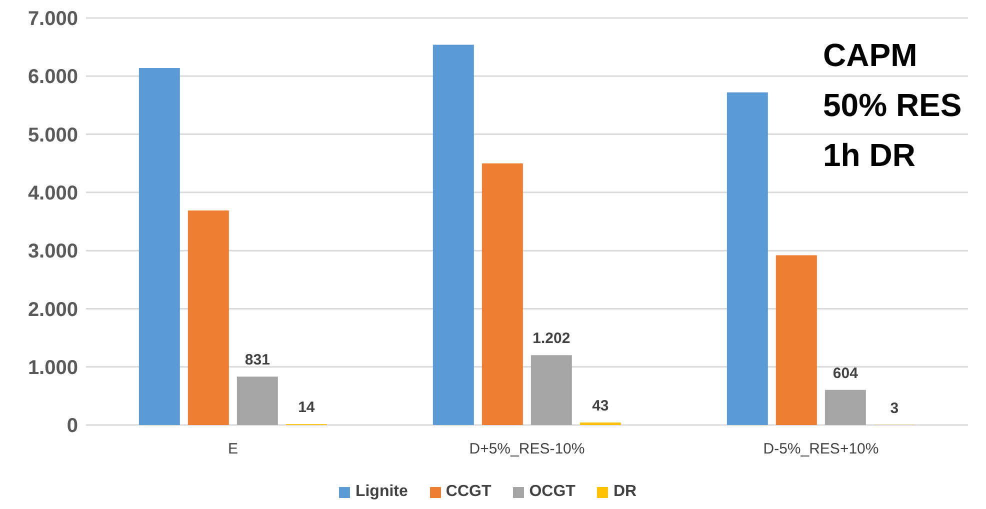 The width and height of the screenshot is (986, 509). What do you see at coordinates (821, 449) in the screenshot?
I see `x-tick-label: D-5%_RES+10%` at bounding box center [821, 449].